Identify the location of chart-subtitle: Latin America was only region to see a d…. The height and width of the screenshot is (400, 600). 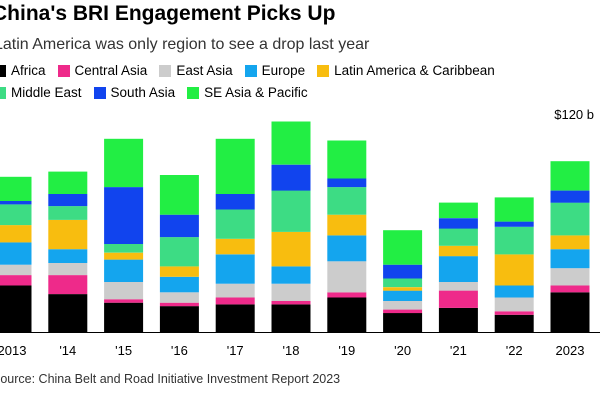
(185, 44).